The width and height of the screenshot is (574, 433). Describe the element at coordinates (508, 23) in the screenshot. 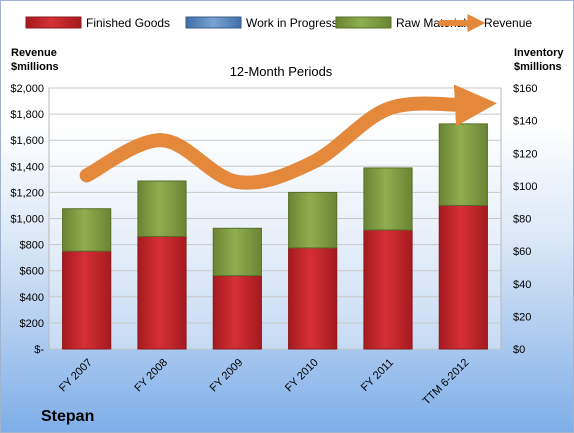

I see `legend-label-revenue: Revenue` at that location.